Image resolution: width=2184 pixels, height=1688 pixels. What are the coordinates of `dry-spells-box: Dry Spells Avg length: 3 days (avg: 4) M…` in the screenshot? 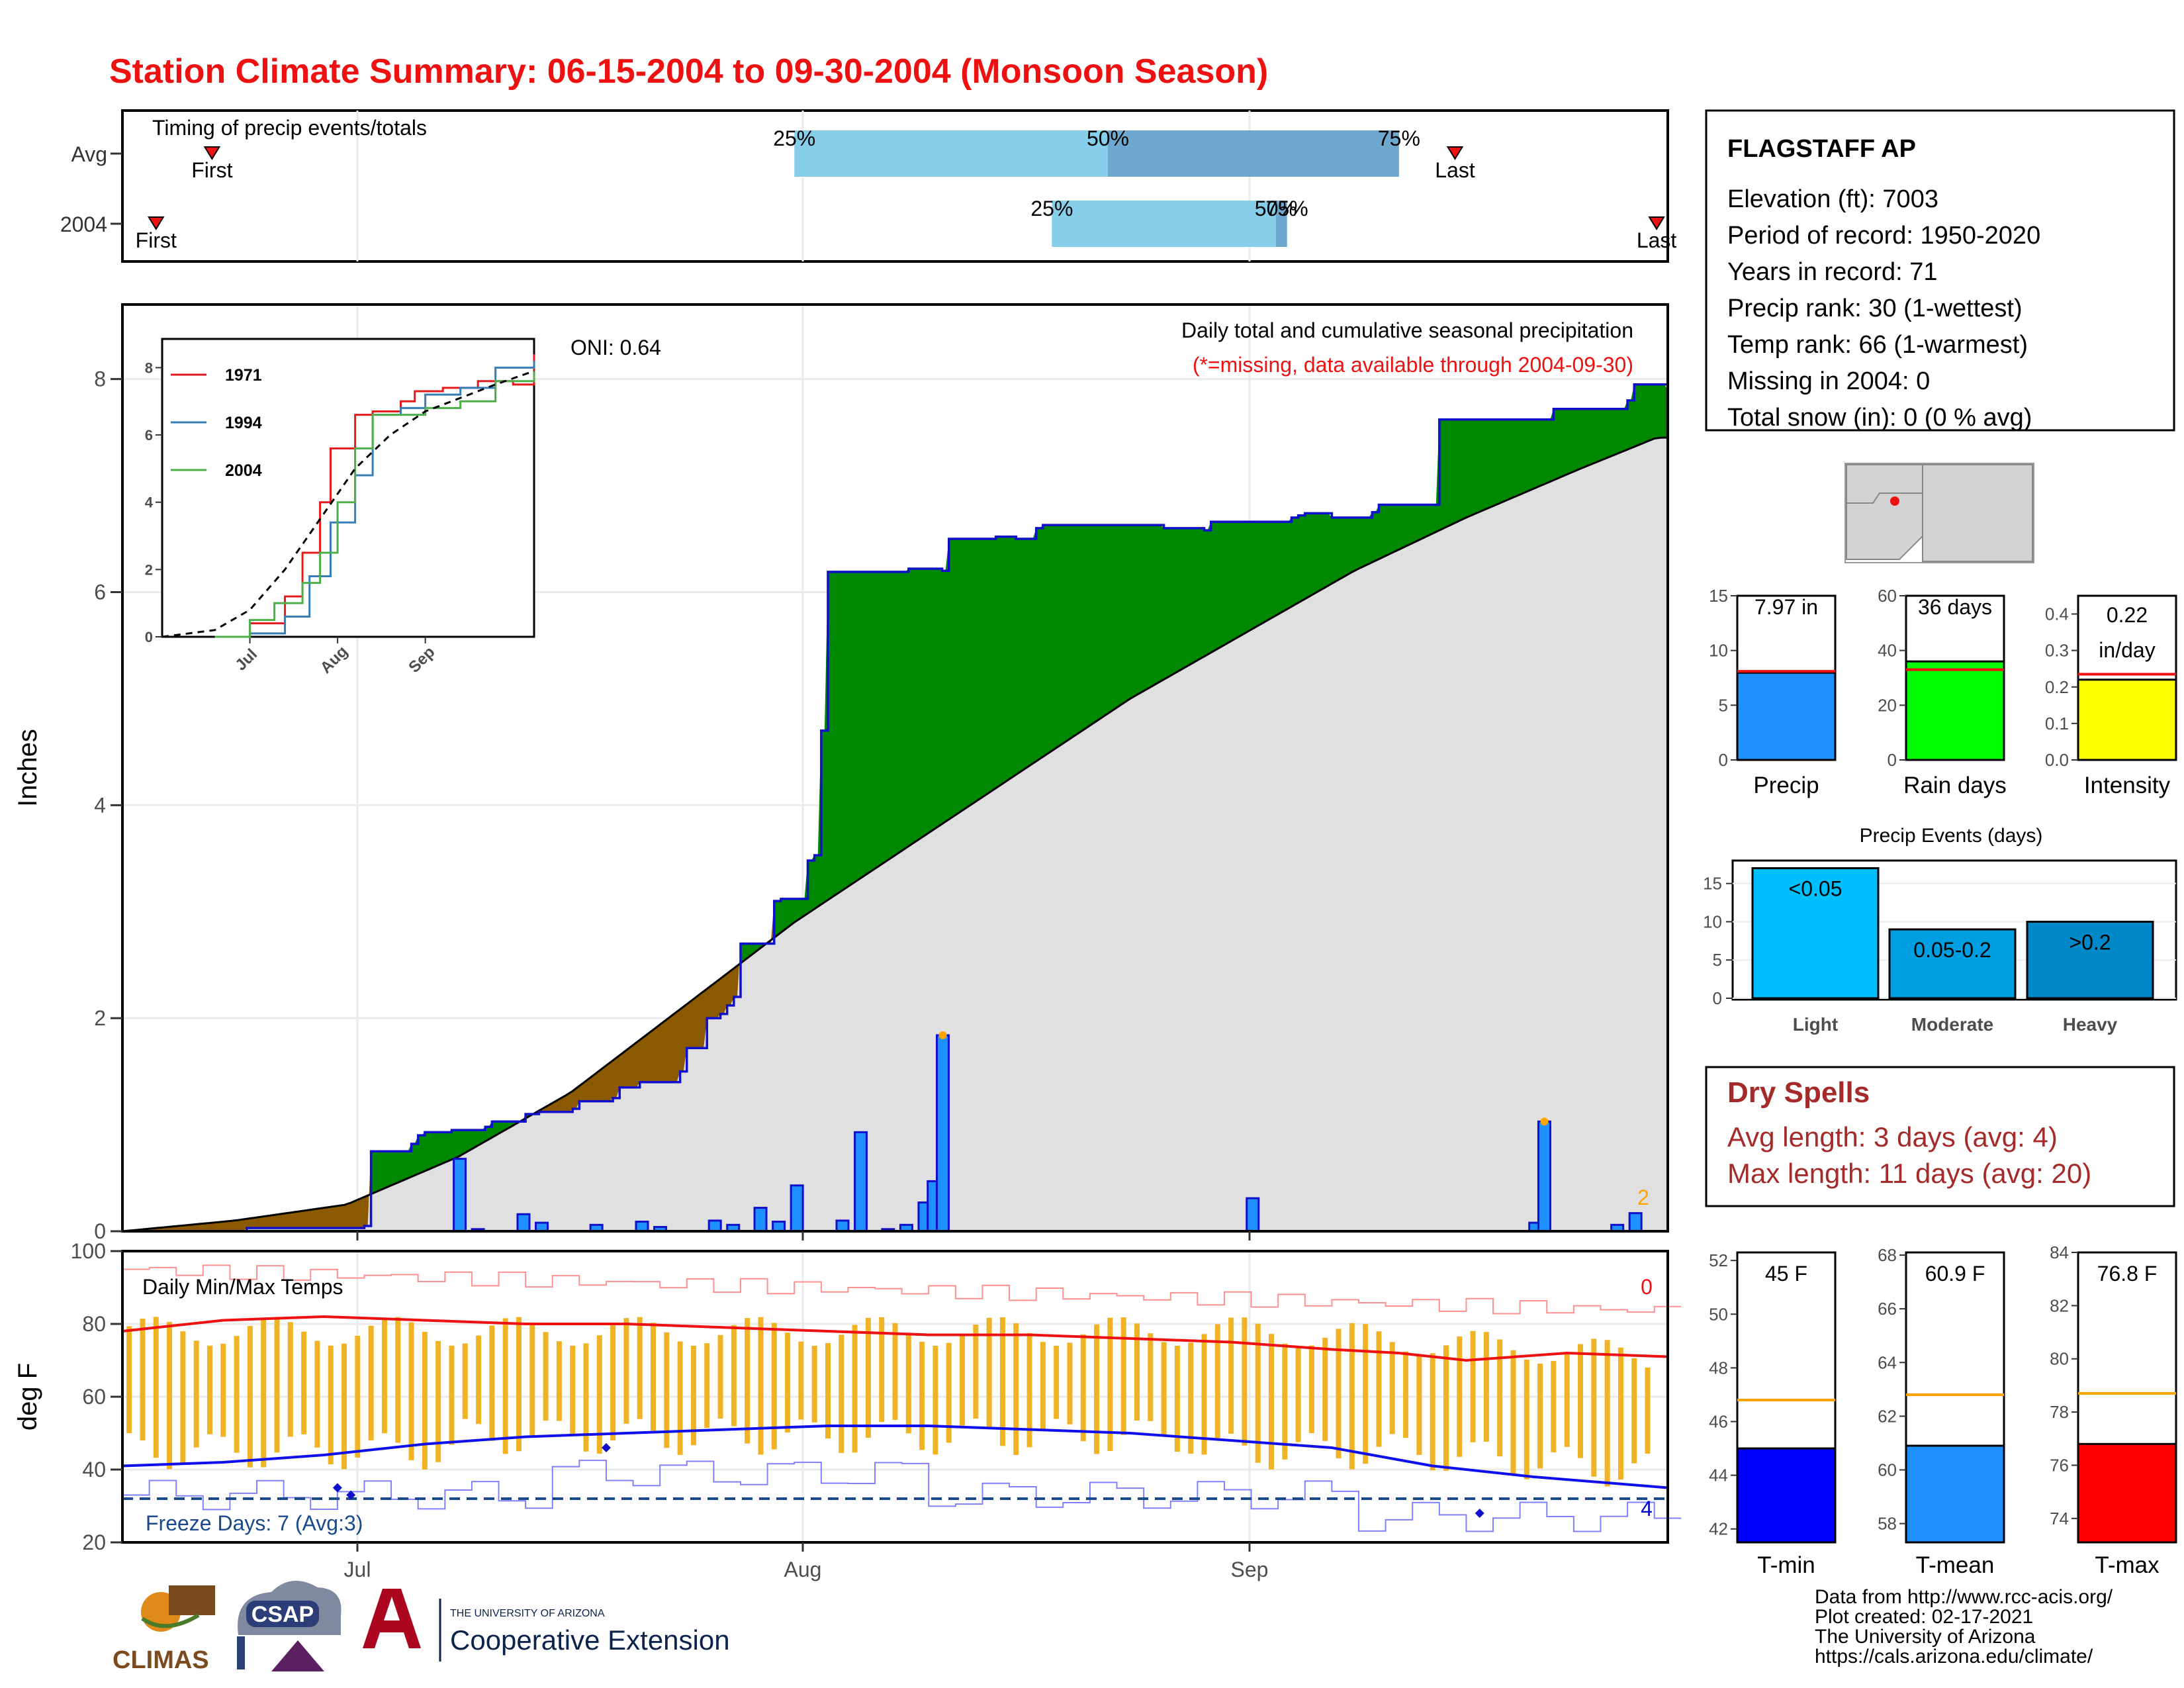 It's located at (1940, 1136).